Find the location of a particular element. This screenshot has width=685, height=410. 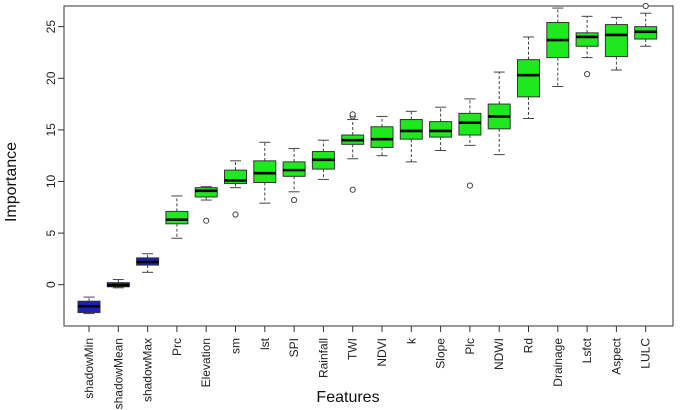

y-tick-label-15: 15 is located at coordinates (51, 130).